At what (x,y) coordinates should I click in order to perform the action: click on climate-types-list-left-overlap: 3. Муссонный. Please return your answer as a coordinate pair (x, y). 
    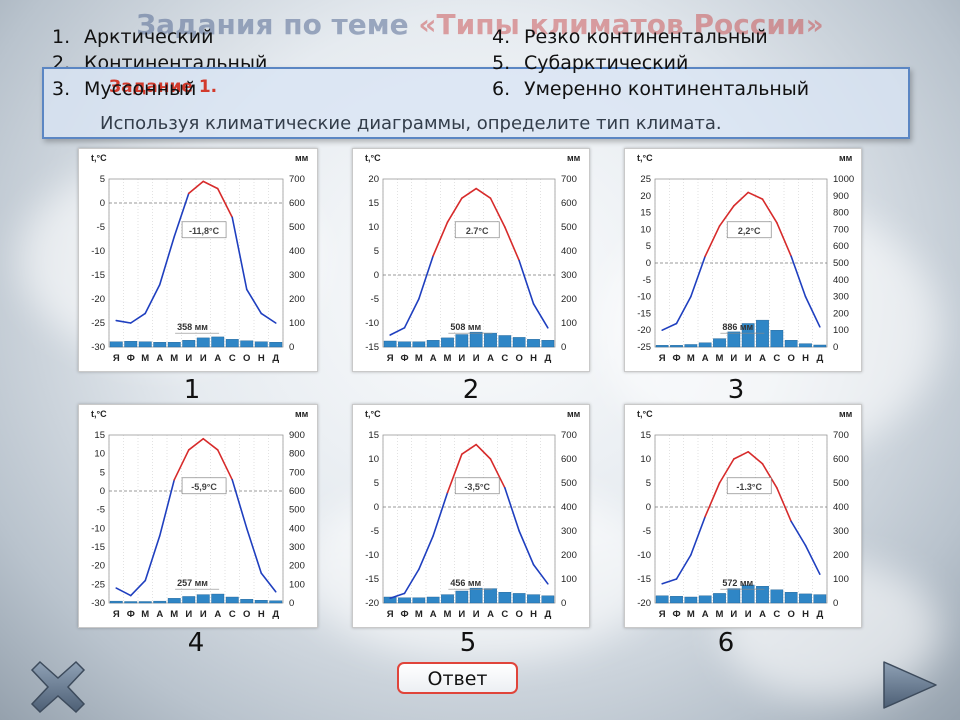
    Looking at the image, I should click on (124, 89).